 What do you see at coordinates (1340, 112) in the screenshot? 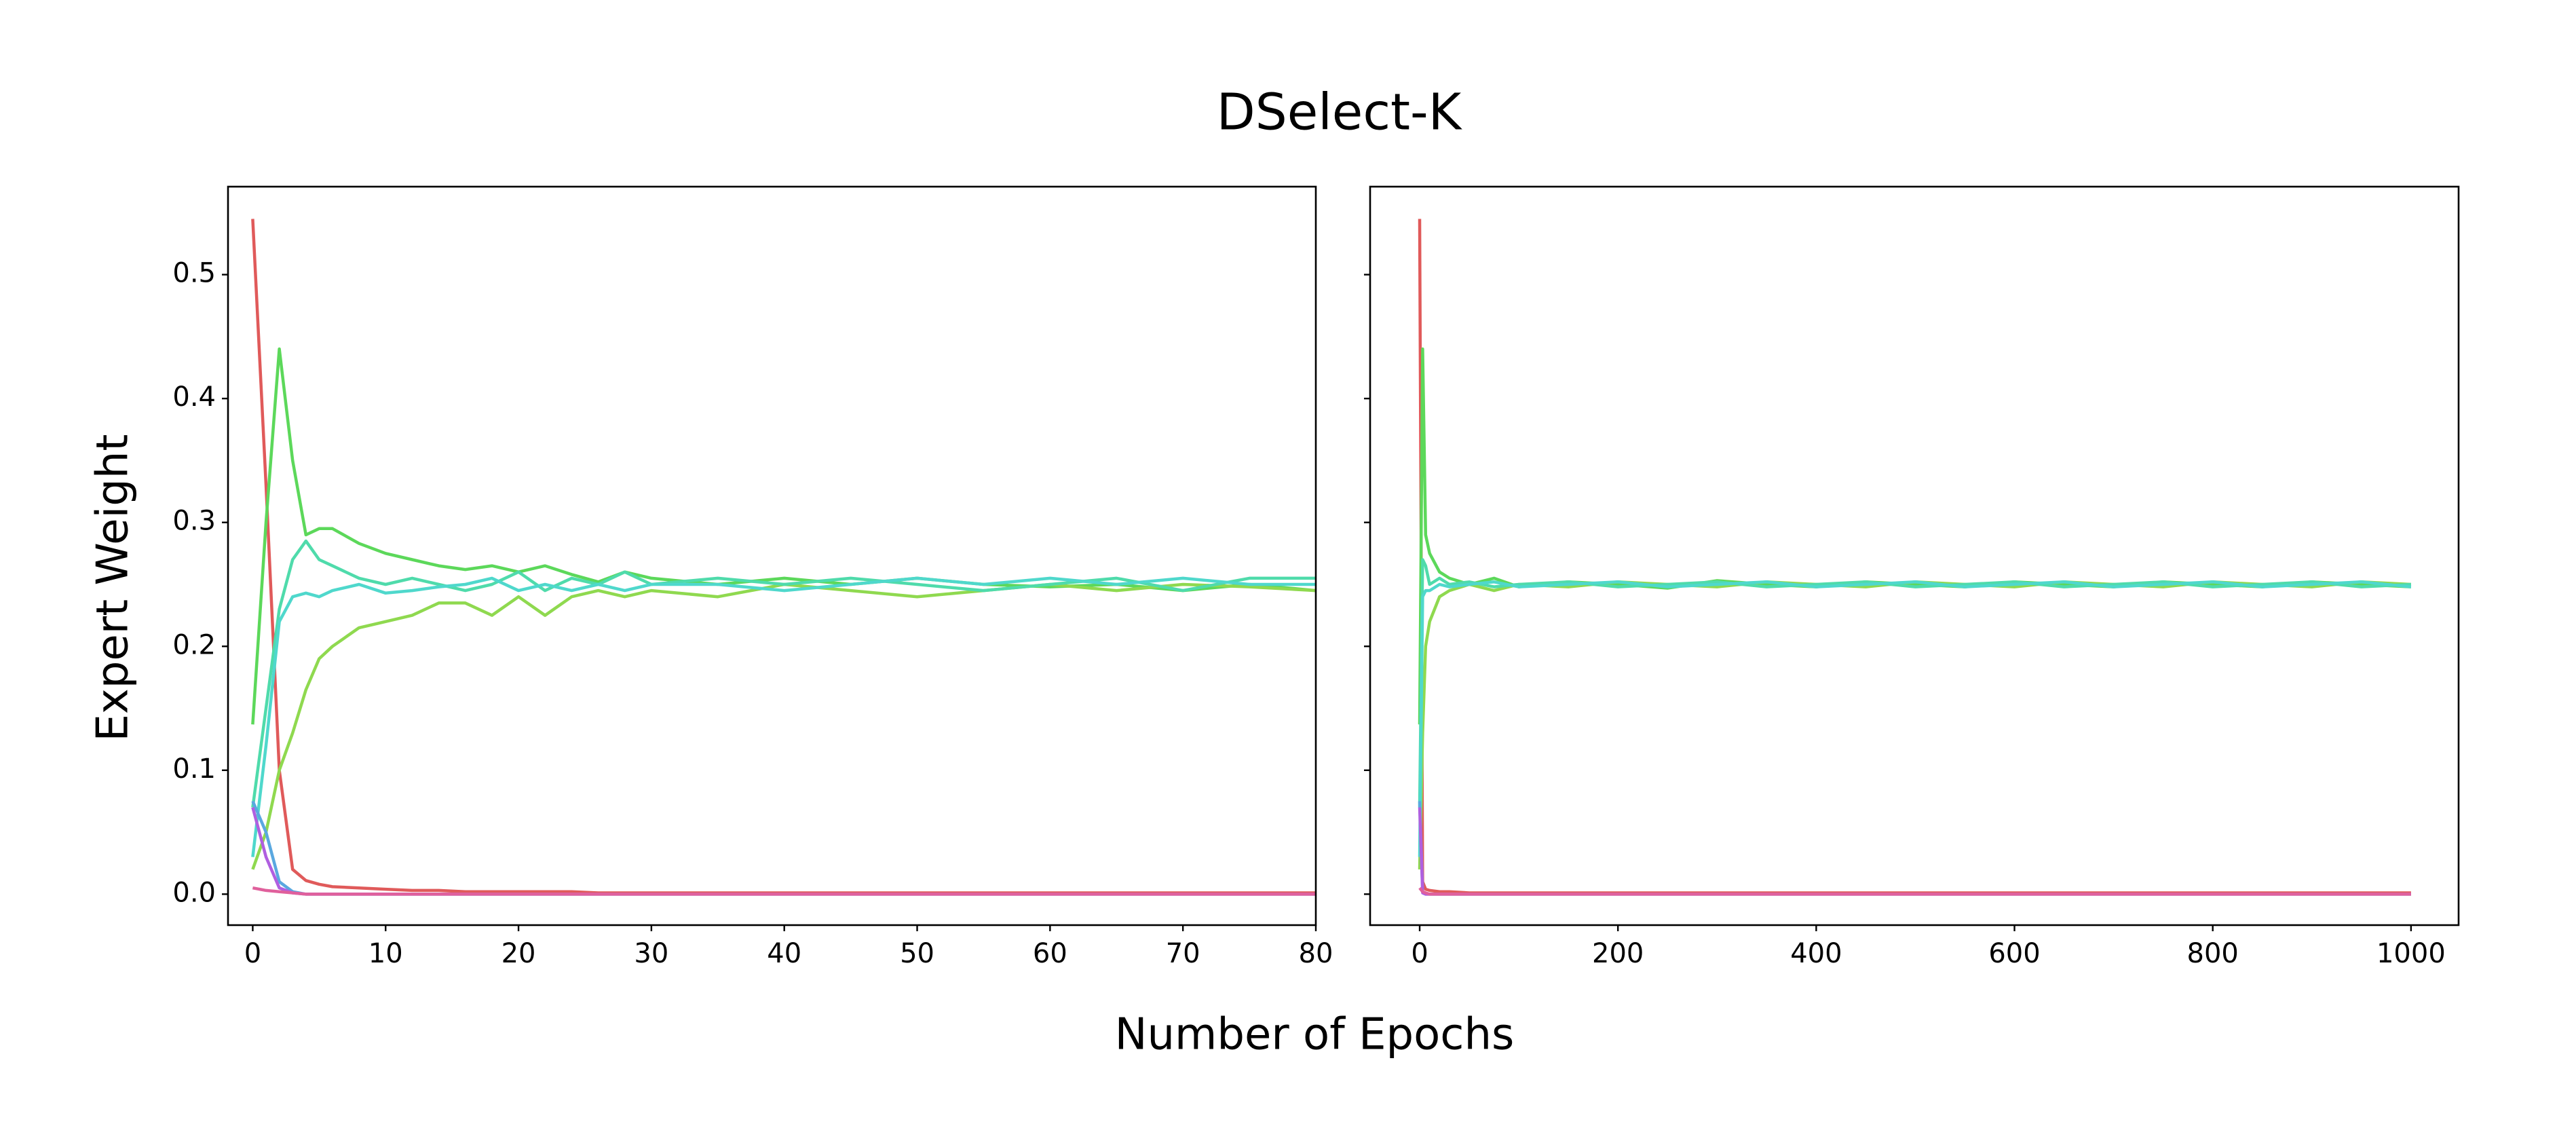
I see `chart-title: DSelect-K` at bounding box center [1340, 112].